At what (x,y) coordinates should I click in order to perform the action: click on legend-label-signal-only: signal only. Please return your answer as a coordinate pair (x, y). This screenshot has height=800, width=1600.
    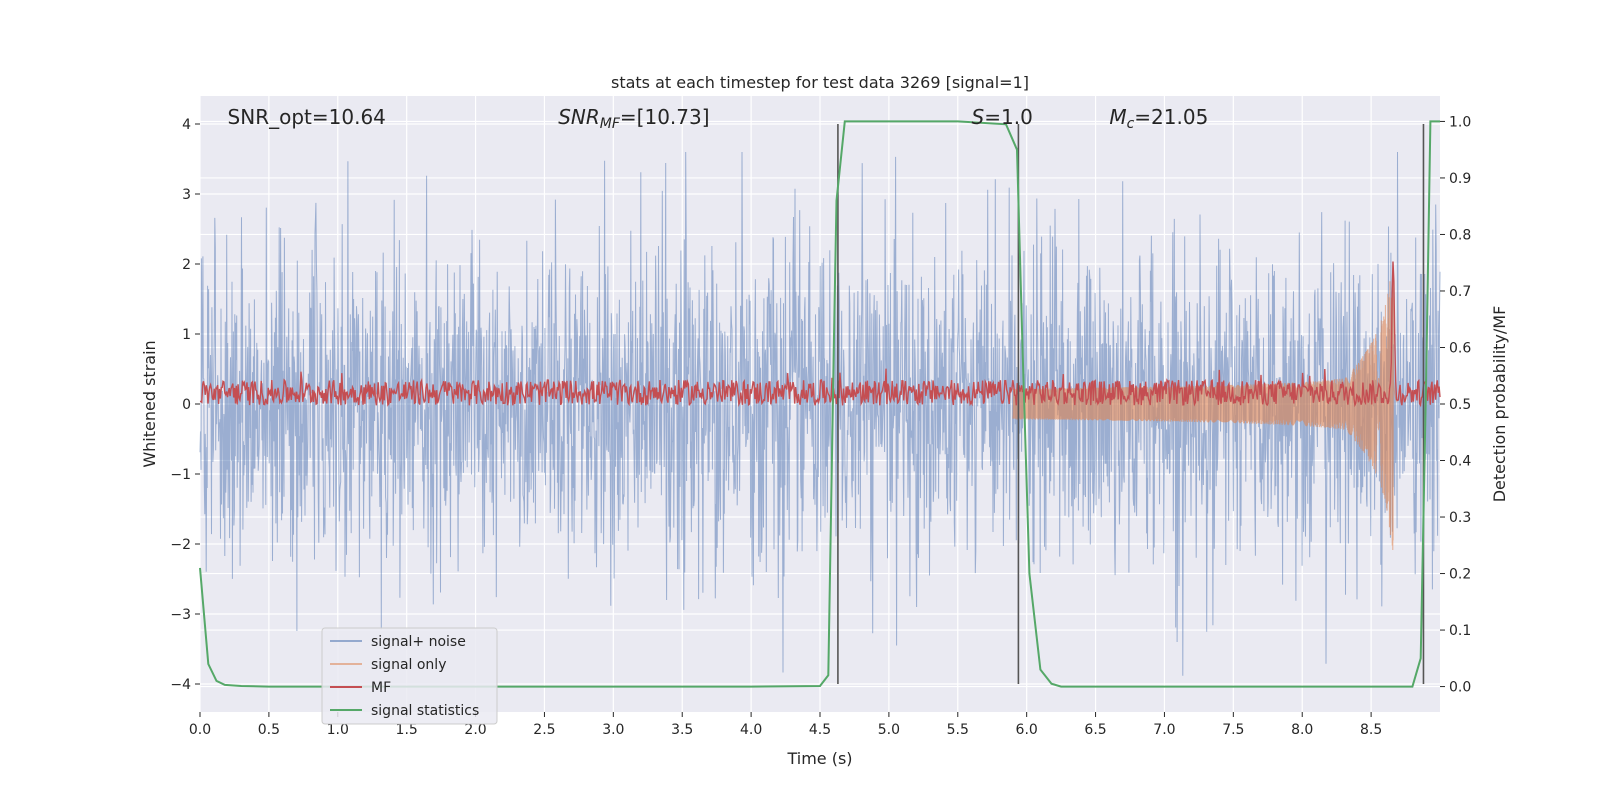
    Looking at the image, I should click on (408, 665).